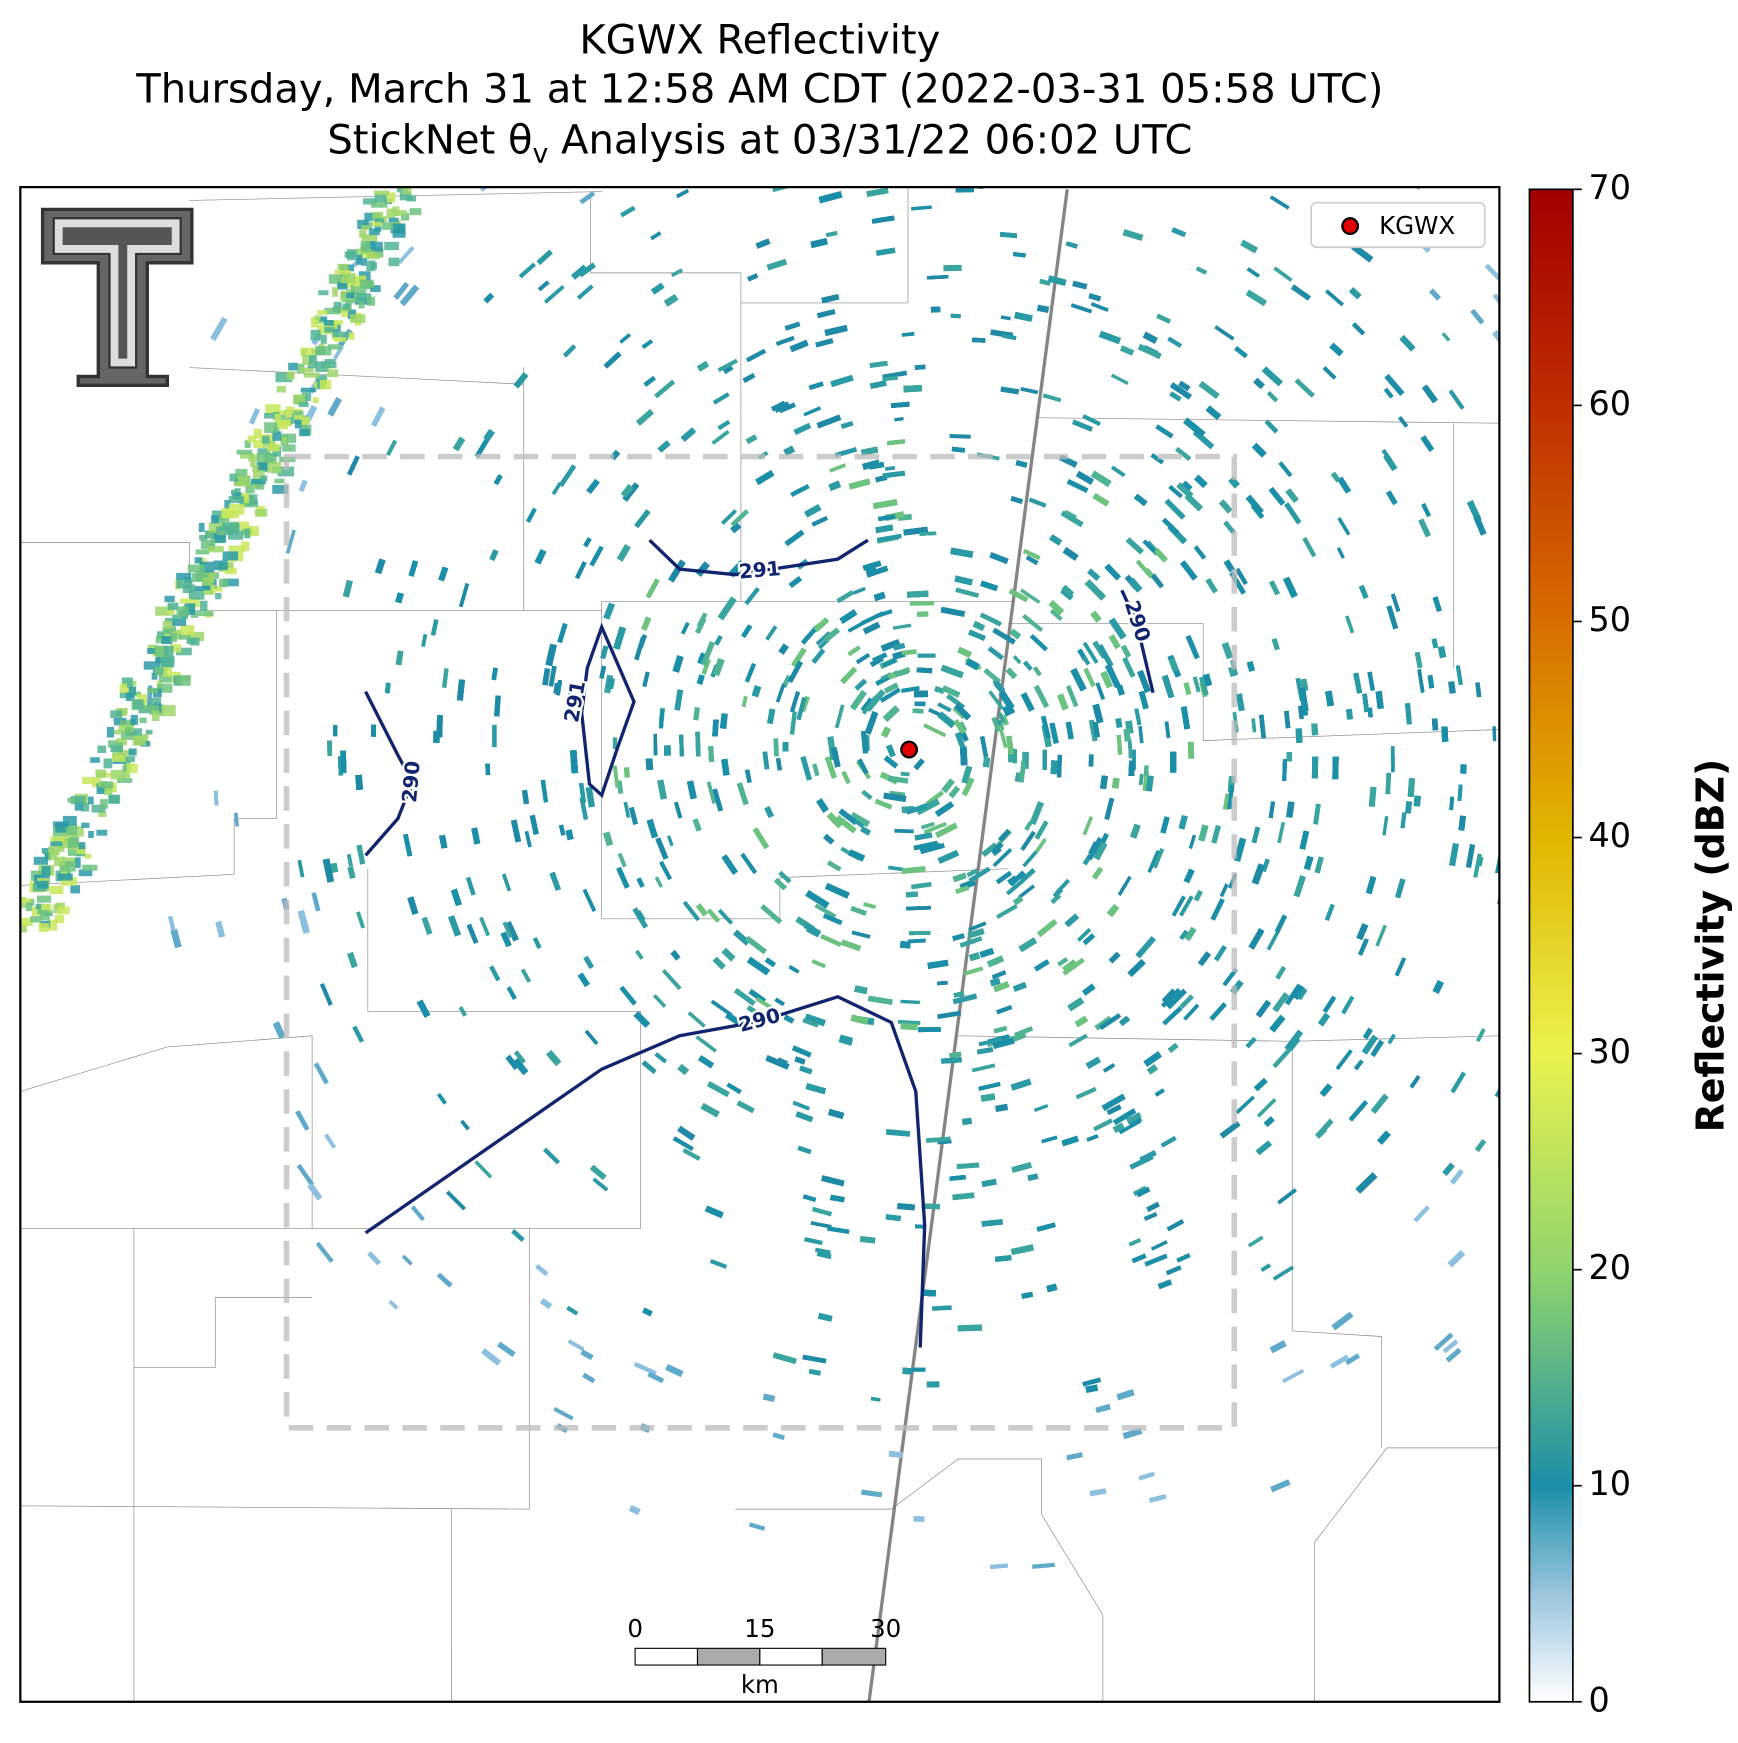  Describe the element at coordinates (759, 40) in the screenshot. I see `title-line-1: KGWX Reflectivity` at that location.